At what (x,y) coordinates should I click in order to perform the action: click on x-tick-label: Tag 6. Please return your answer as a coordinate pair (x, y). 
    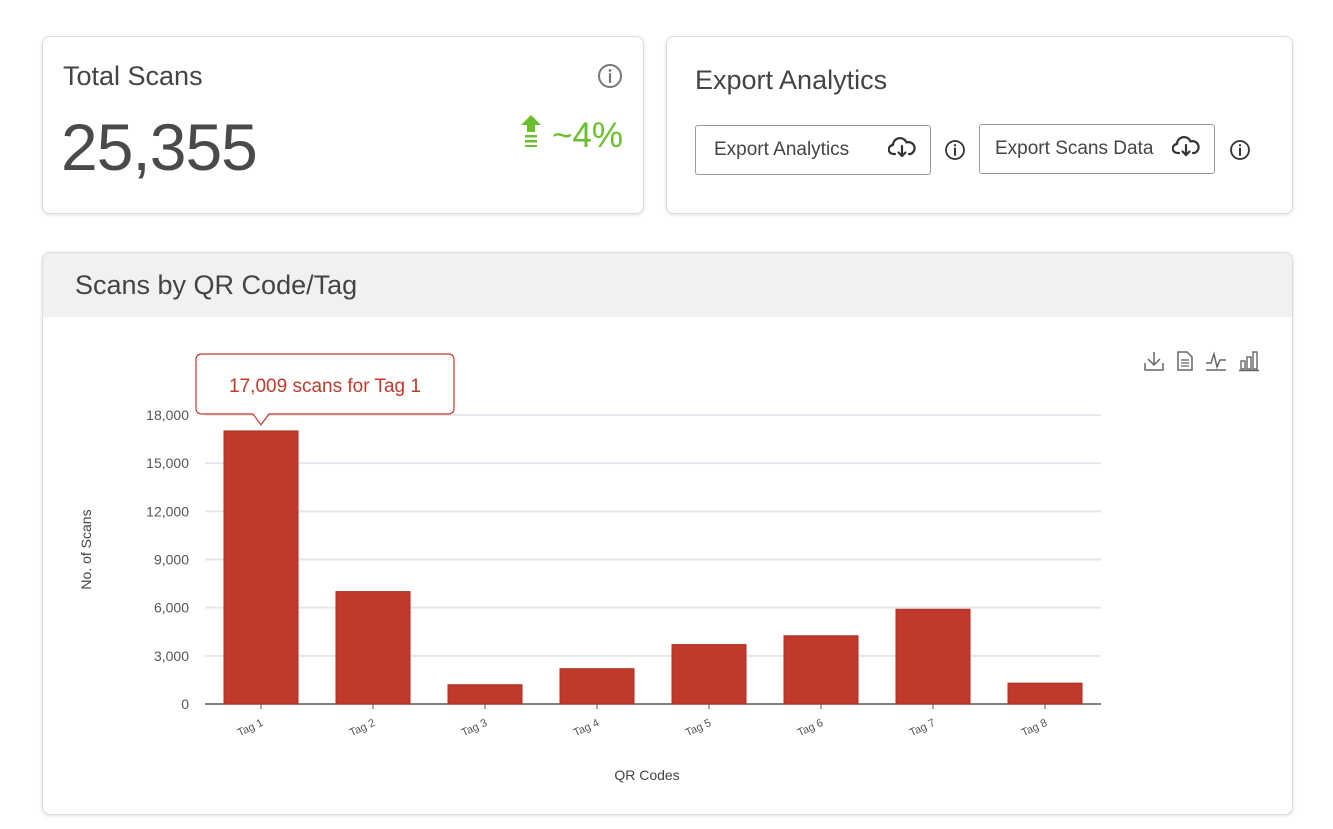
    Looking at the image, I should click on (810, 728).